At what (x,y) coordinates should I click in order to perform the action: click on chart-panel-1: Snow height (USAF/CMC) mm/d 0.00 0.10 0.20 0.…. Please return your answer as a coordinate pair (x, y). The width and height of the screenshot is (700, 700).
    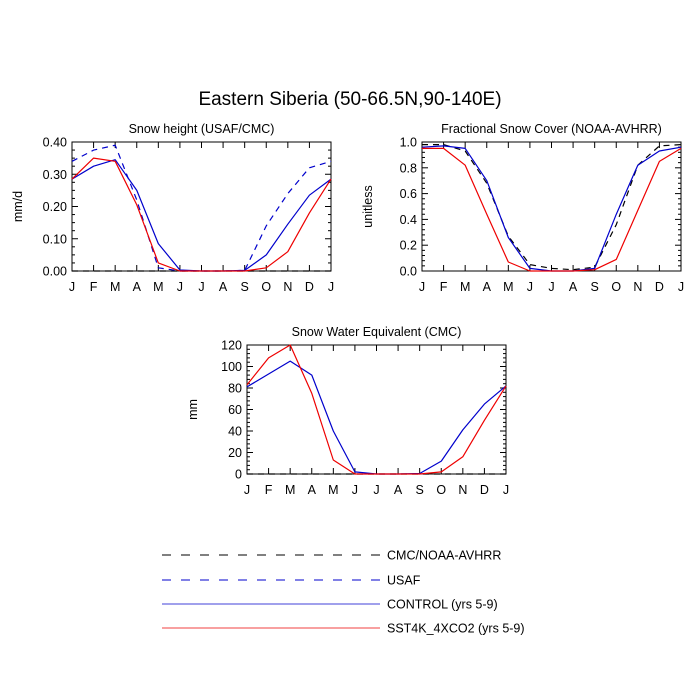
    Looking at the image, I should click on (172, 208).